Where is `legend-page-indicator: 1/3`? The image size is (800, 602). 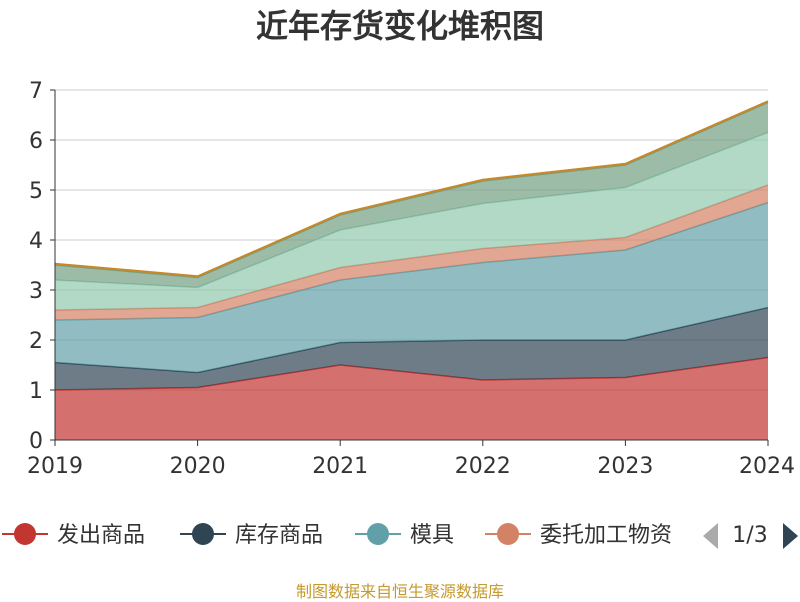 legend-page-indicator: 1/3 is located at coordinates (749, 535).